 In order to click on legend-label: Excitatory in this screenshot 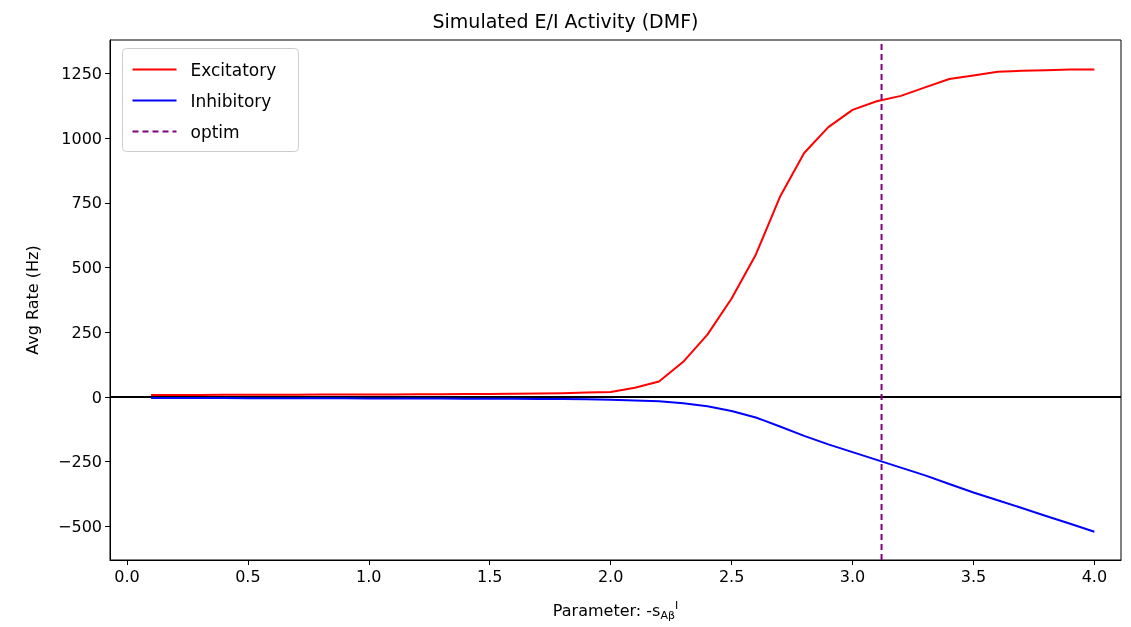, I will do `click(233, 69)`.